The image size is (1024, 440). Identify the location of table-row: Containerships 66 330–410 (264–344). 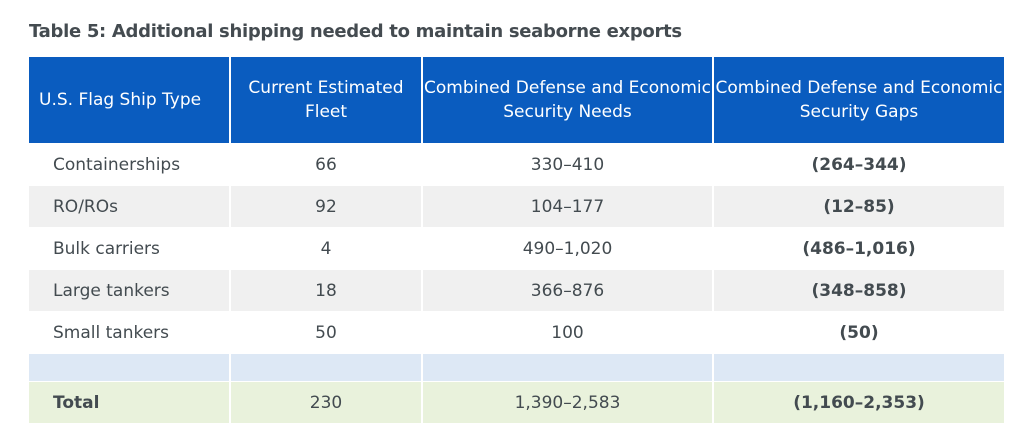
(516, 164).